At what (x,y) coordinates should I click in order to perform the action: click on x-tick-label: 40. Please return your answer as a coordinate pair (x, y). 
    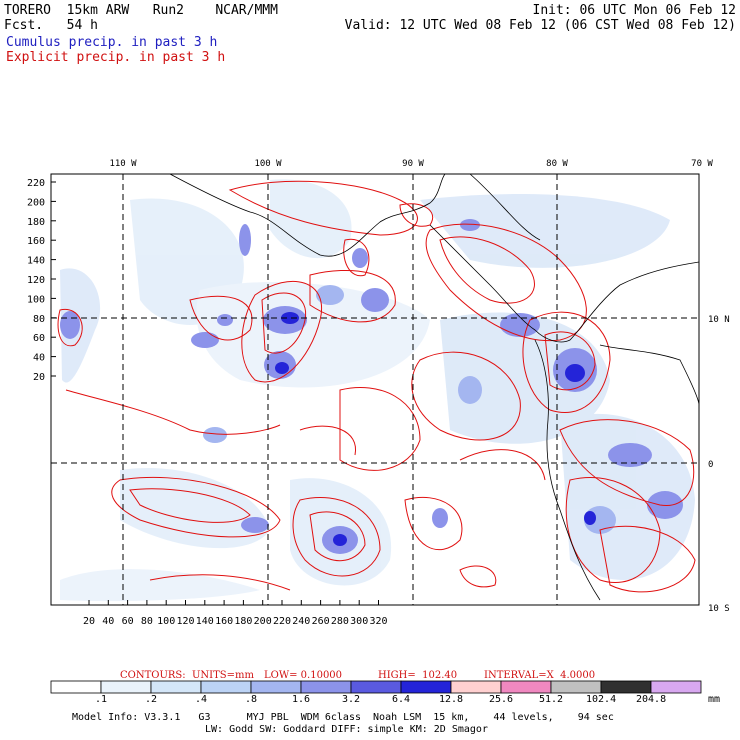
    Looking at the image, I should click on (108, 621).